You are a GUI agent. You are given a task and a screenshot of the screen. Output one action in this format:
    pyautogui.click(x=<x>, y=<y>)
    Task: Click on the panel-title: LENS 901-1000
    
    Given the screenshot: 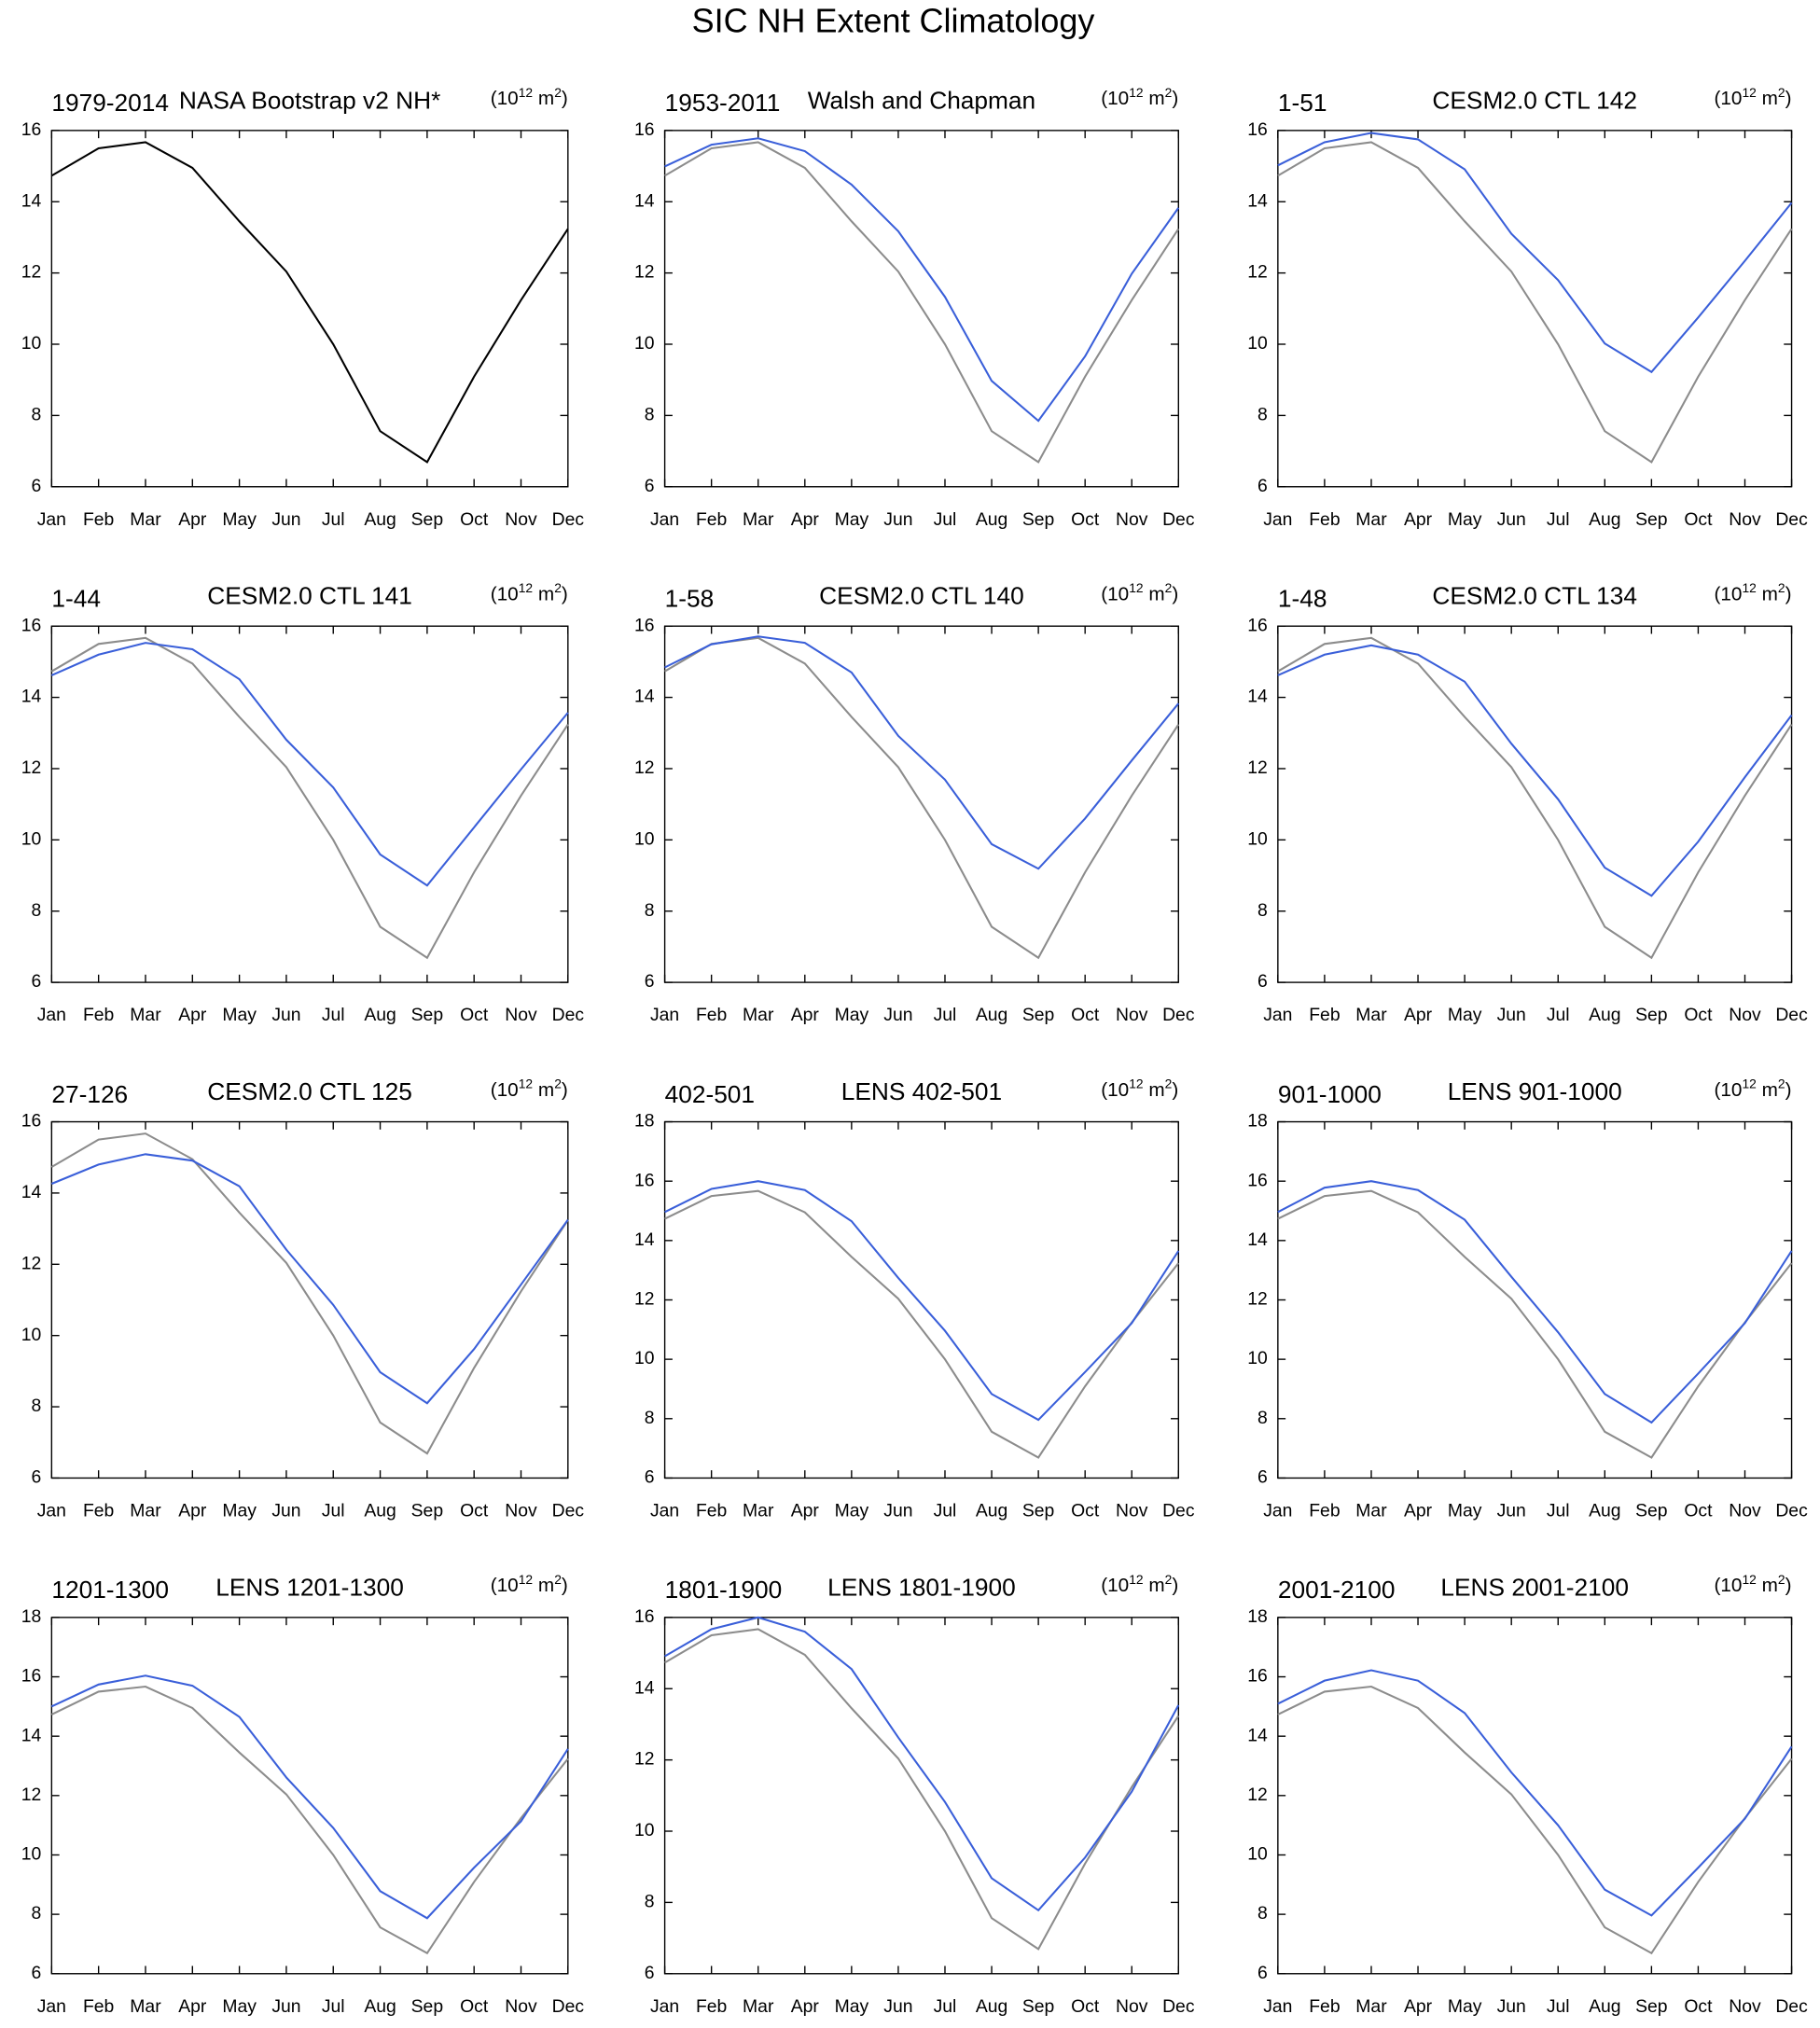 What is the action you would take?
    pyautogui.click(x=1535, y=1091)
    